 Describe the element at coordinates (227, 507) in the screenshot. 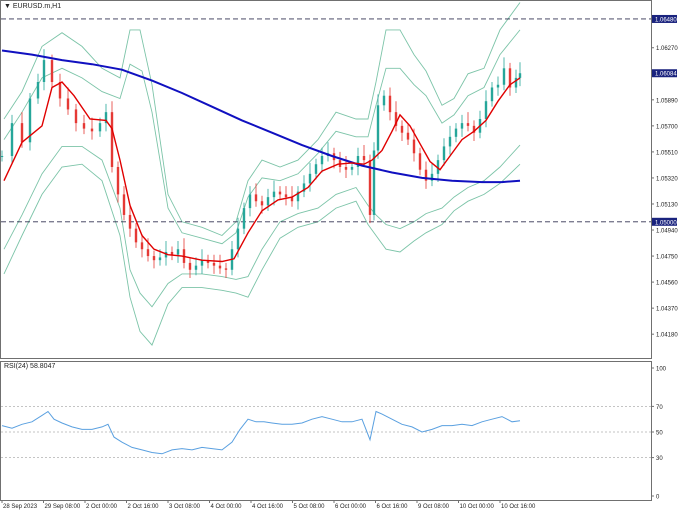

I see `time-tick-label: 4 Oct 00:00` at that location.